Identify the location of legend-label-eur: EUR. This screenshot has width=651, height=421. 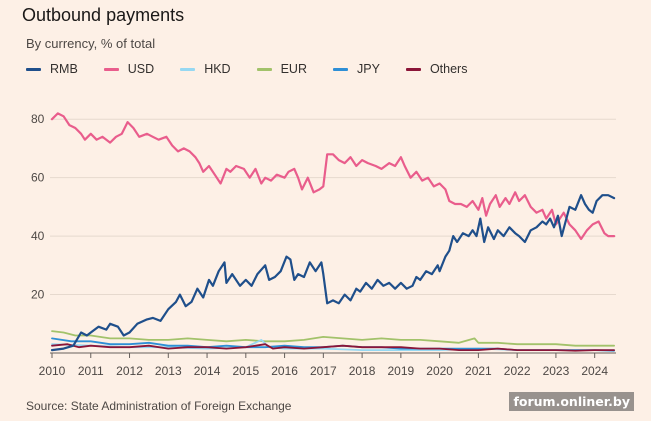
(293, 69).